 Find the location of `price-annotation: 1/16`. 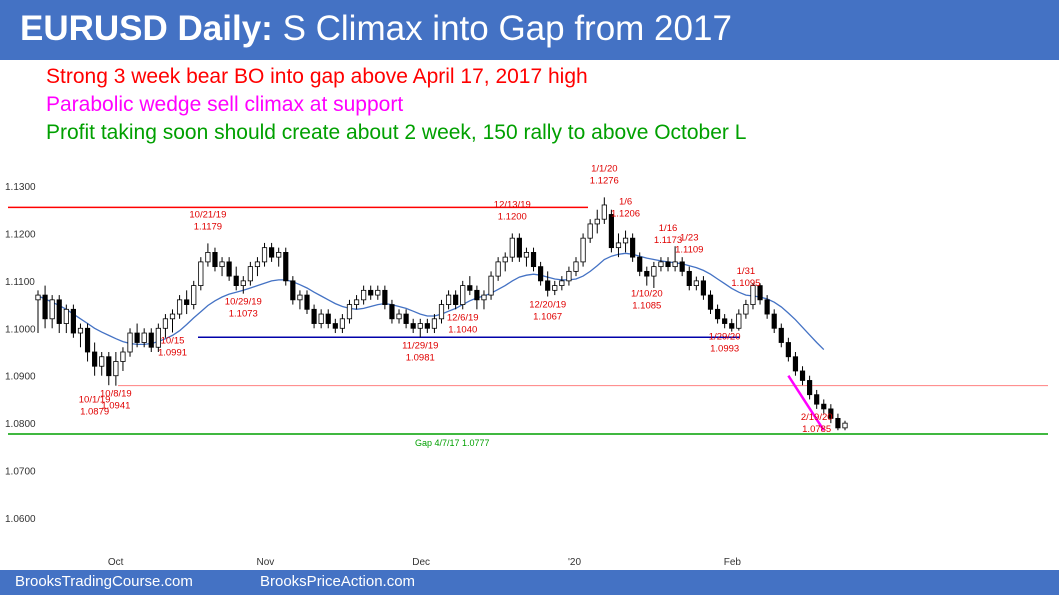

price-annotation: 1/16 is located at coordinates (668, 228).